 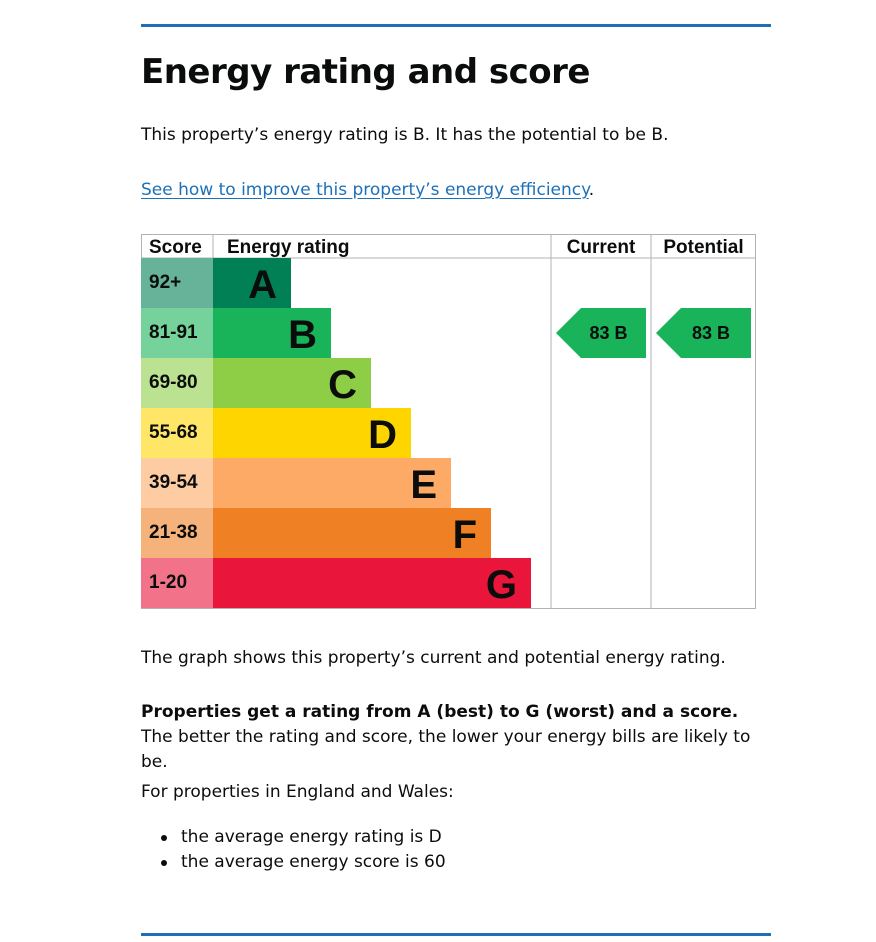 I want to click on score-cell-d, so click(x=177, y=433).